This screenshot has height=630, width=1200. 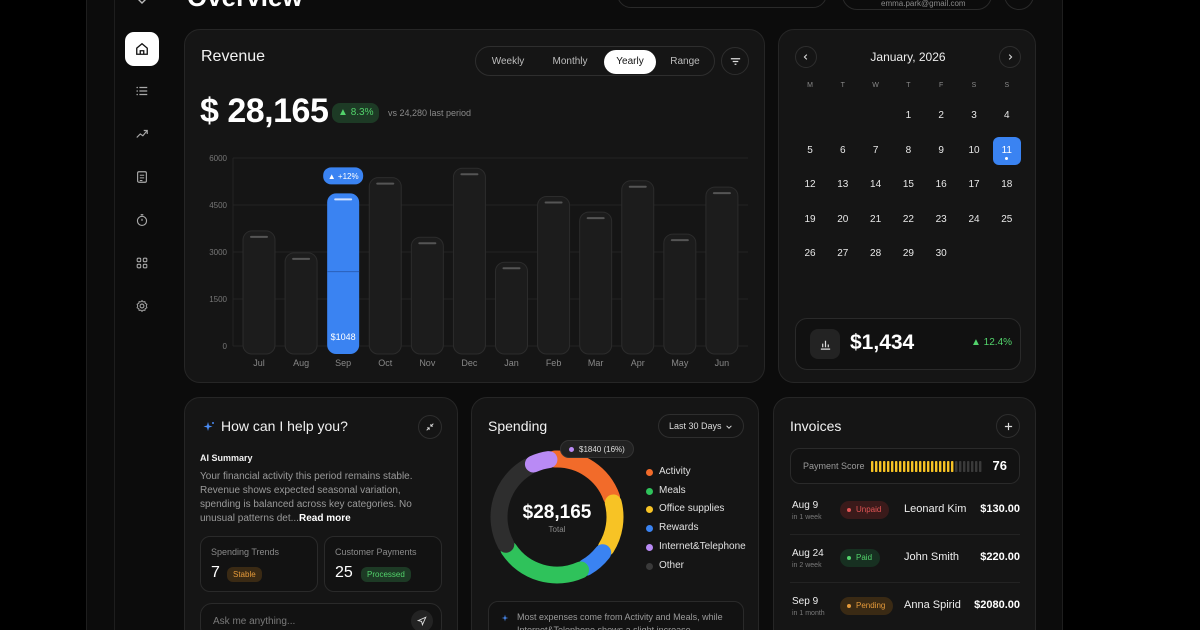 I want to click on sidebar-item-timer, so click(x=142, y=220).